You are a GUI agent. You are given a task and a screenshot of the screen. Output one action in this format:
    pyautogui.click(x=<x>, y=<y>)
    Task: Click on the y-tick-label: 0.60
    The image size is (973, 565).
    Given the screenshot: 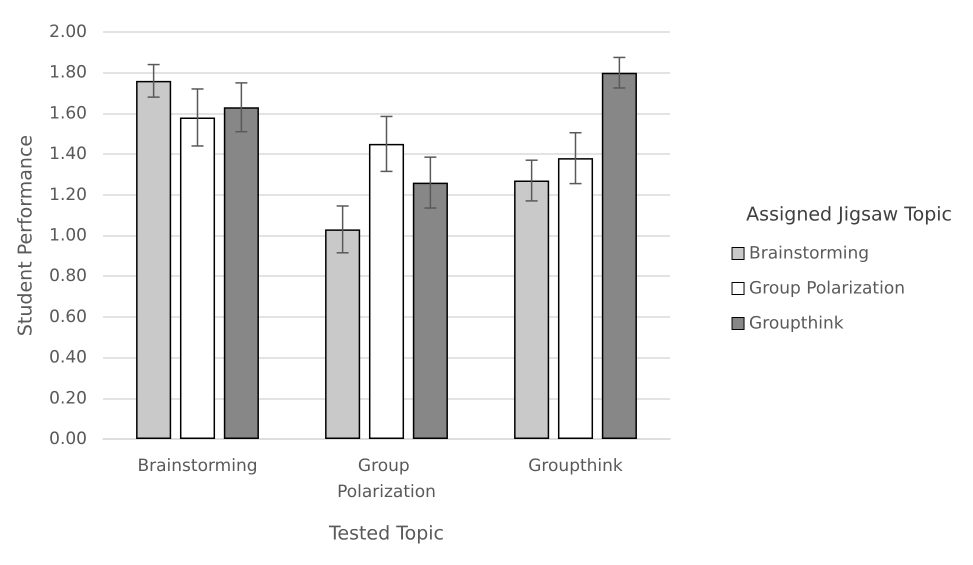 What is the action you would take?
    pyautogui.click(x=68, y=316)
    